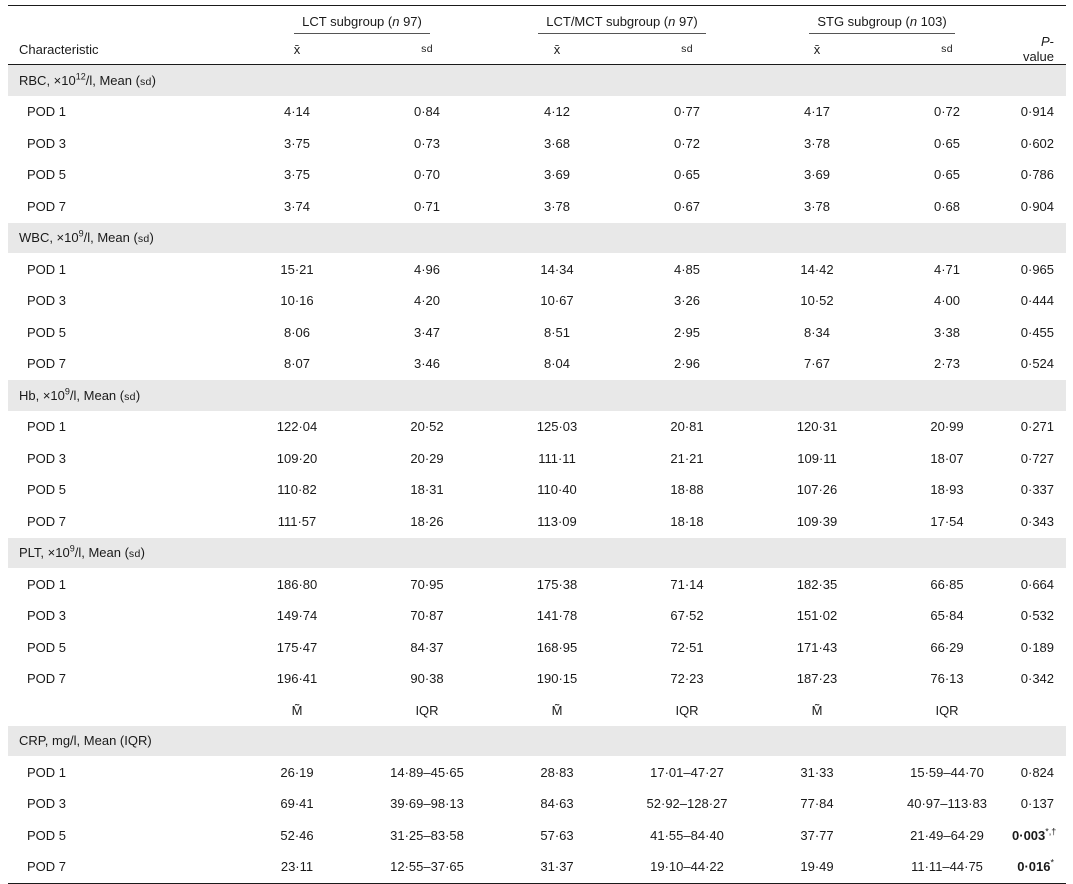  I want to click on table-cell: 40·97–113·83, so click(947, 804).